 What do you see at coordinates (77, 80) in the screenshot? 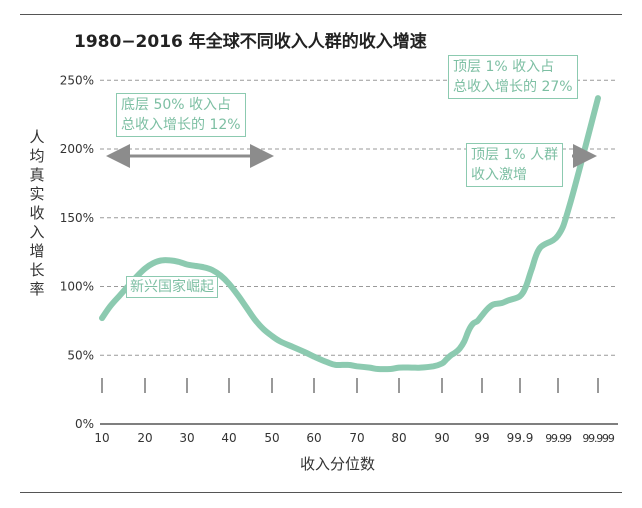
I see `y-tick-label: 250%` at bounding box center [77, 80].